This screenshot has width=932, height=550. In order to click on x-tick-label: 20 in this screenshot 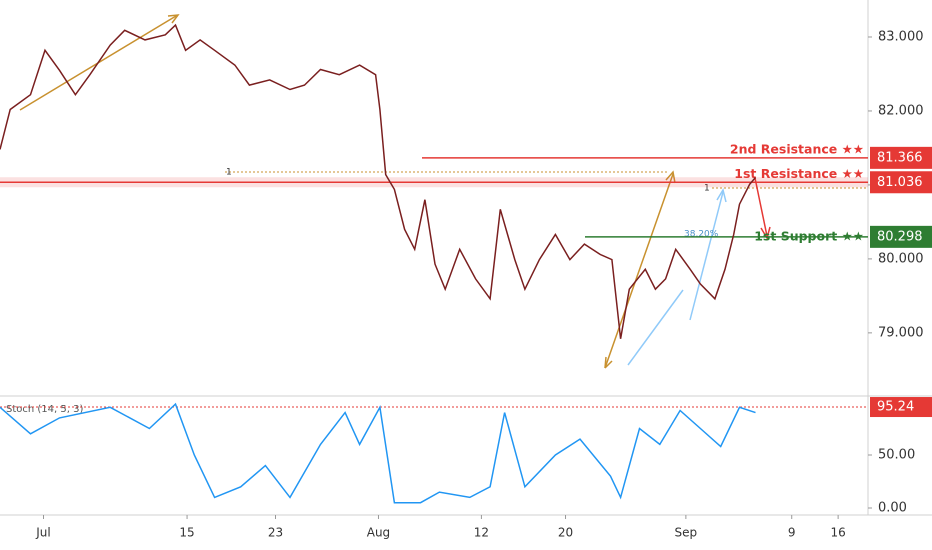, I will do `click(565, 533)`.